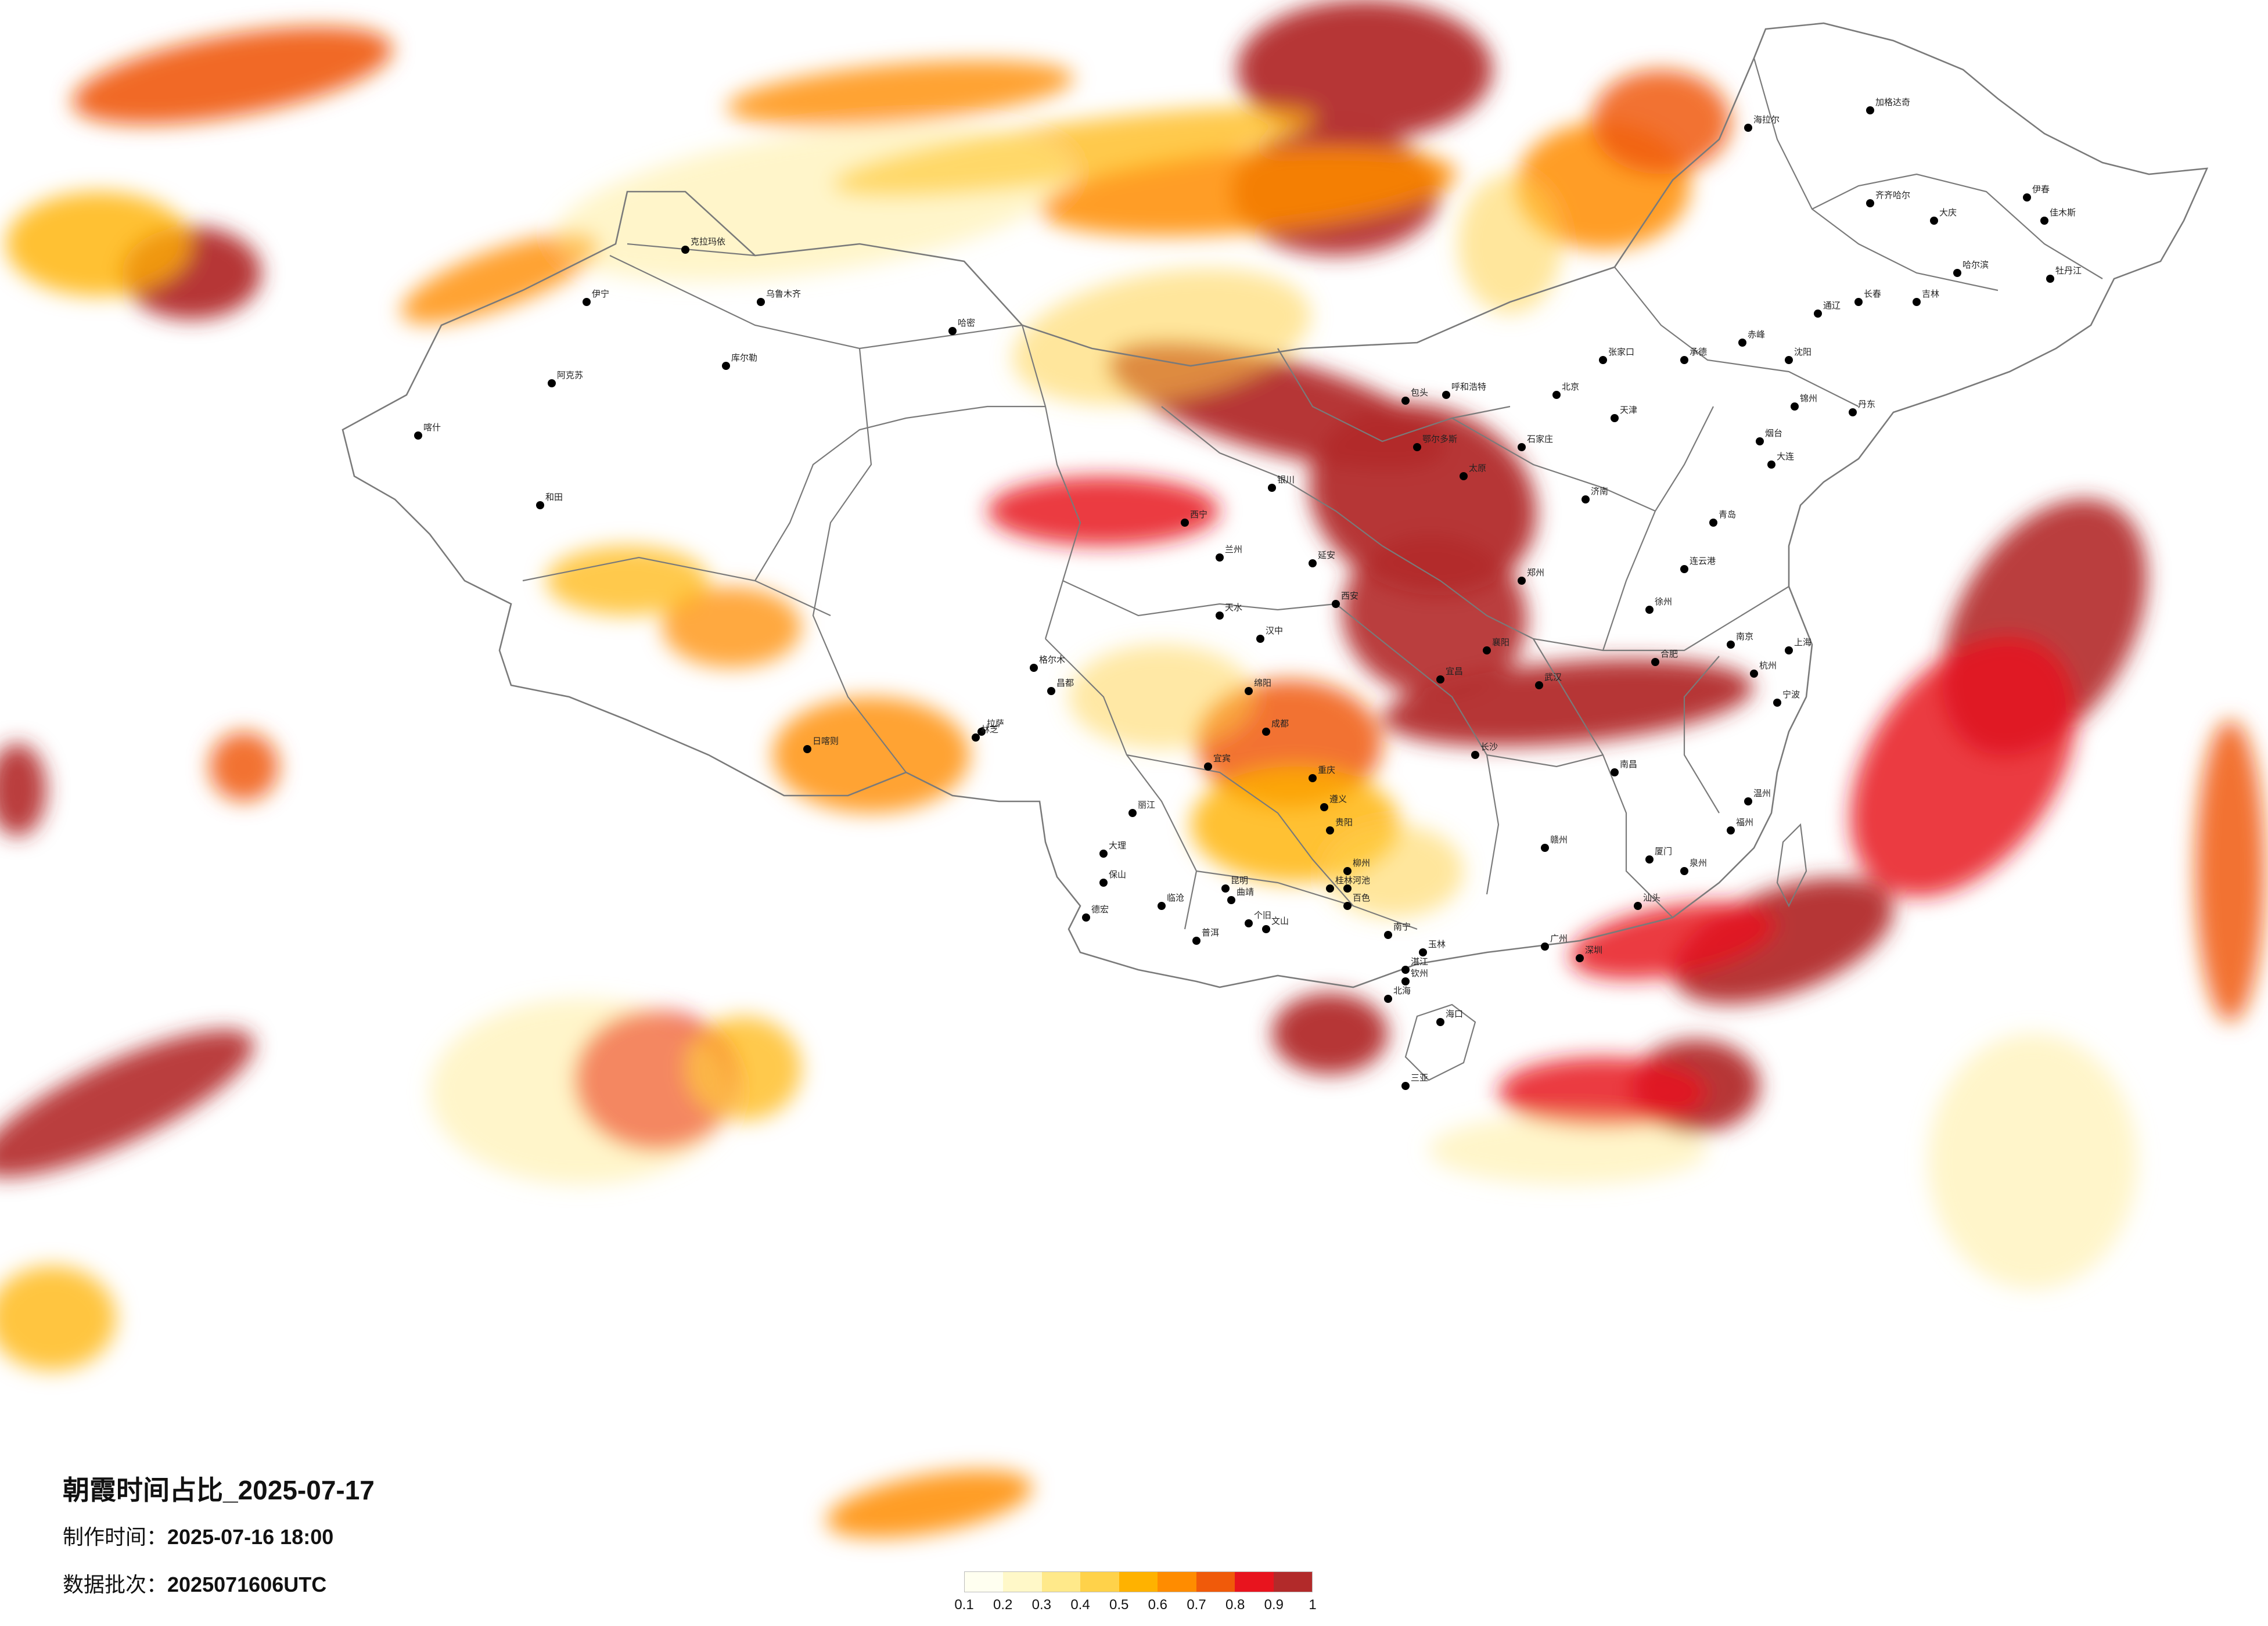 This screenshot has height=1626, width=2268. I want to click on city-marker: 北海, so click(1397, 994).